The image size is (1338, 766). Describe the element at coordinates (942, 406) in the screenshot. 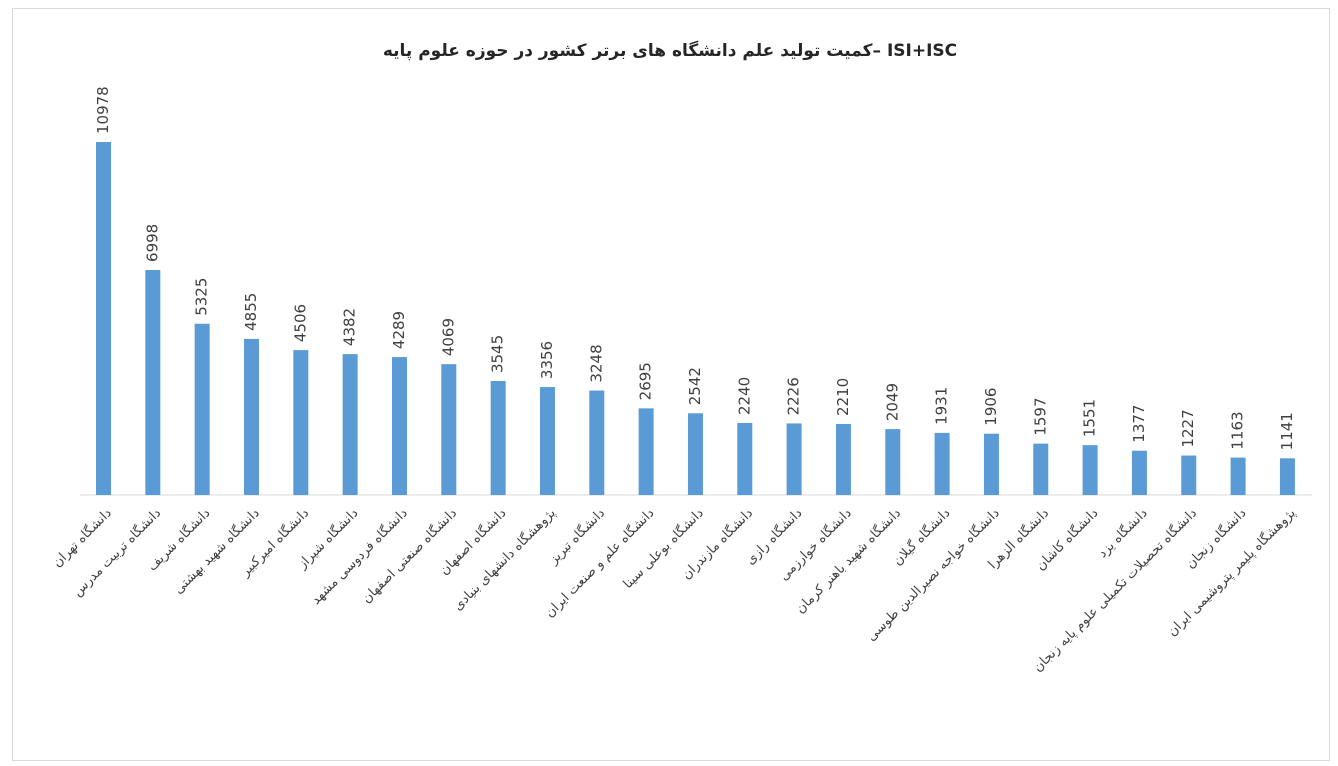

I see `value-label: 1931` at that location.